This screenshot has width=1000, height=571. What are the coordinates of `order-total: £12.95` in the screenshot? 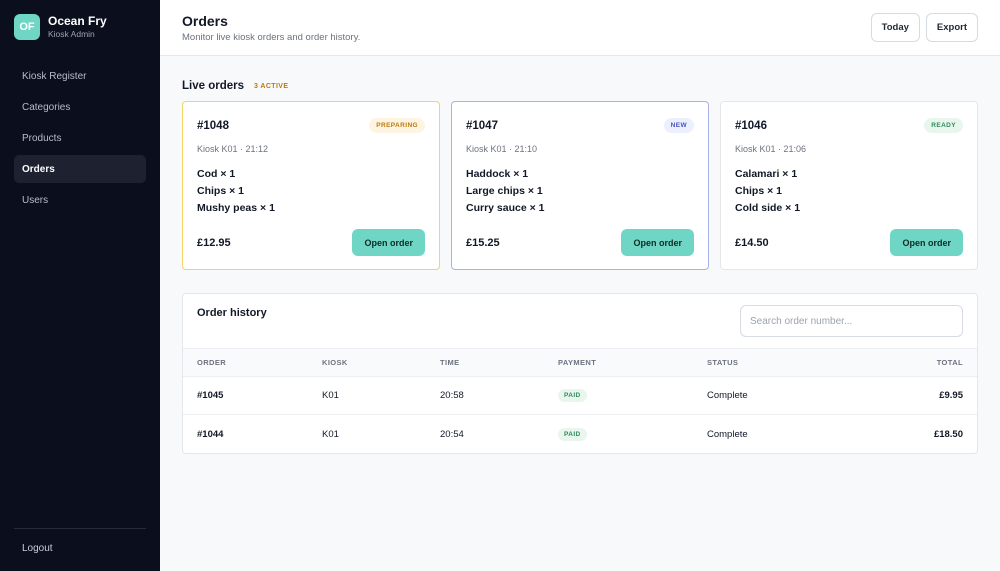 It's located at (214, 242).